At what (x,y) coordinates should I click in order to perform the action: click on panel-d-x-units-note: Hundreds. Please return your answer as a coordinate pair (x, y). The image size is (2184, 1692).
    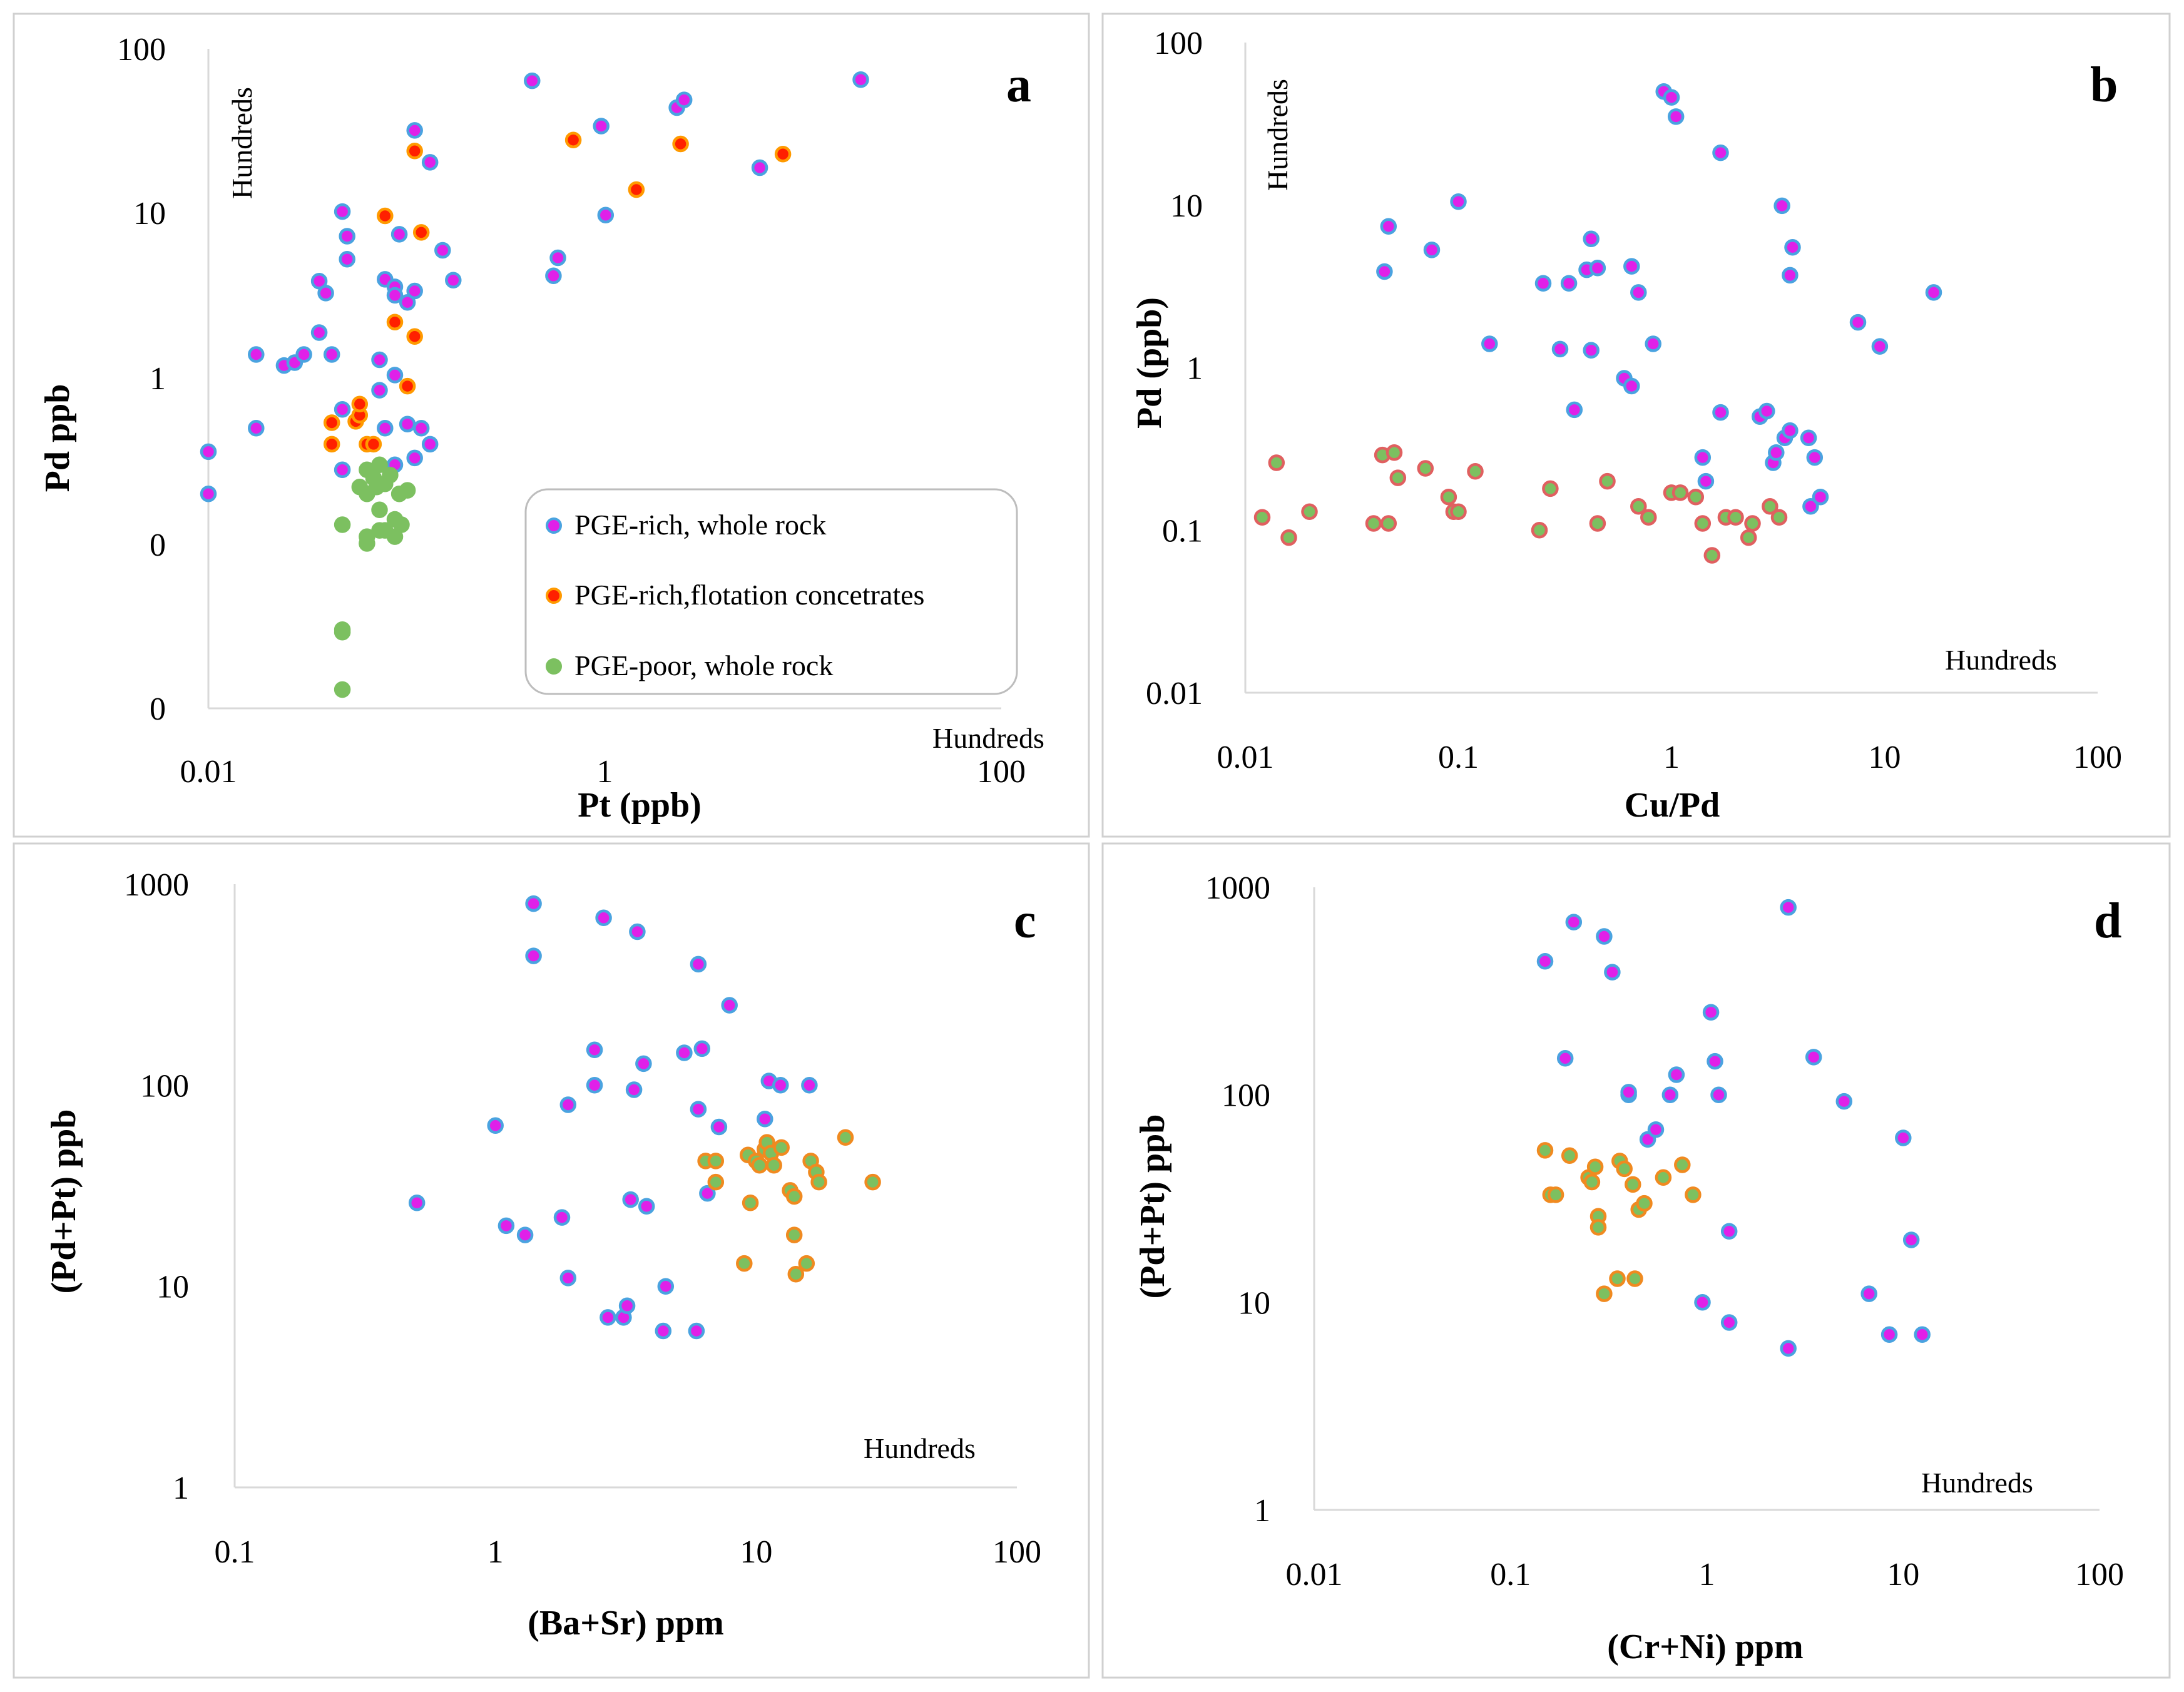
    Looking at the image, I should click on (1977, 1483).